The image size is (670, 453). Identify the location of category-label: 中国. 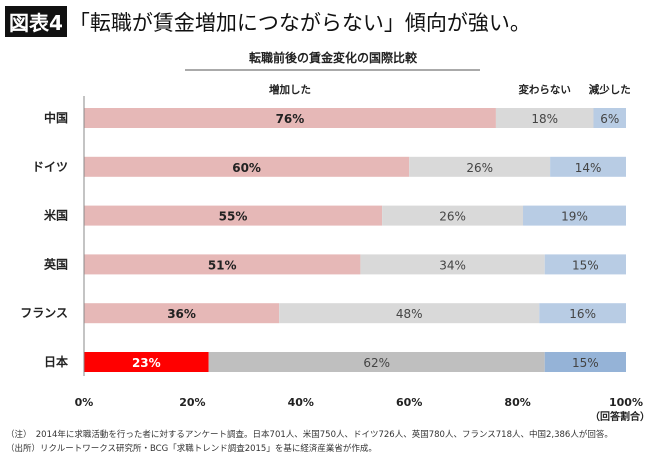
(56, 117).